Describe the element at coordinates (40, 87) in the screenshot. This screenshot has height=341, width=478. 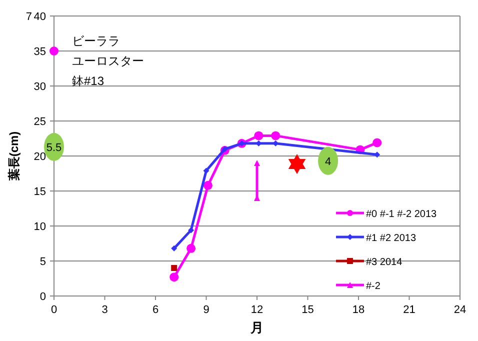
I see `y-tick-label: 30` at that location.